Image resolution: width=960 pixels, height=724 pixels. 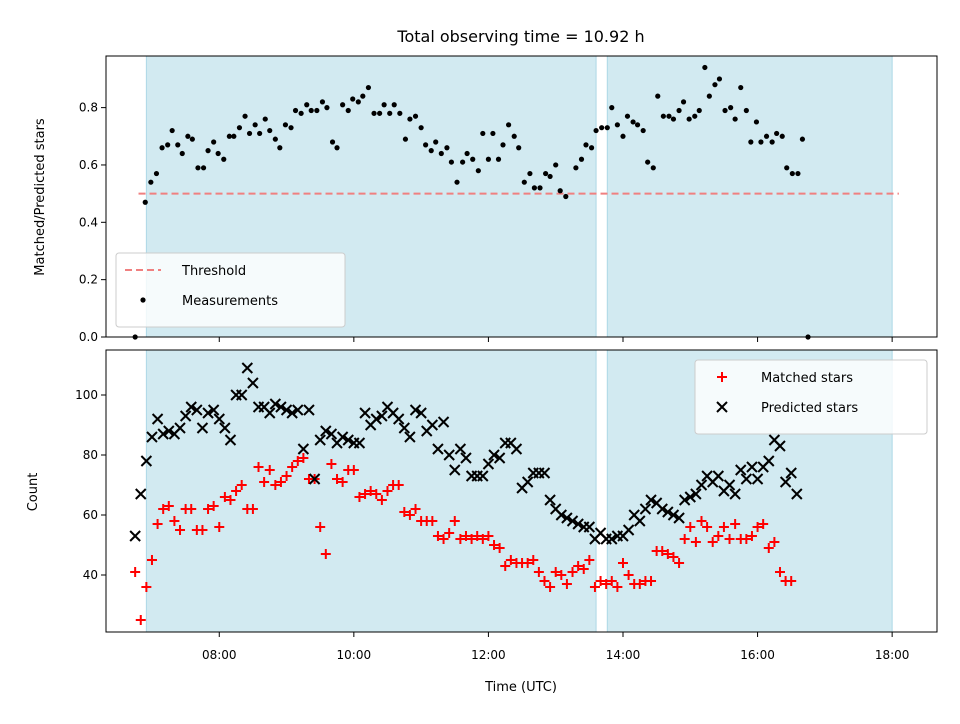 What do you see at coordinates (230, 290) in the screenshot?
I see `legend-top: Threshold Measurements` at bounding box center [230, 290].